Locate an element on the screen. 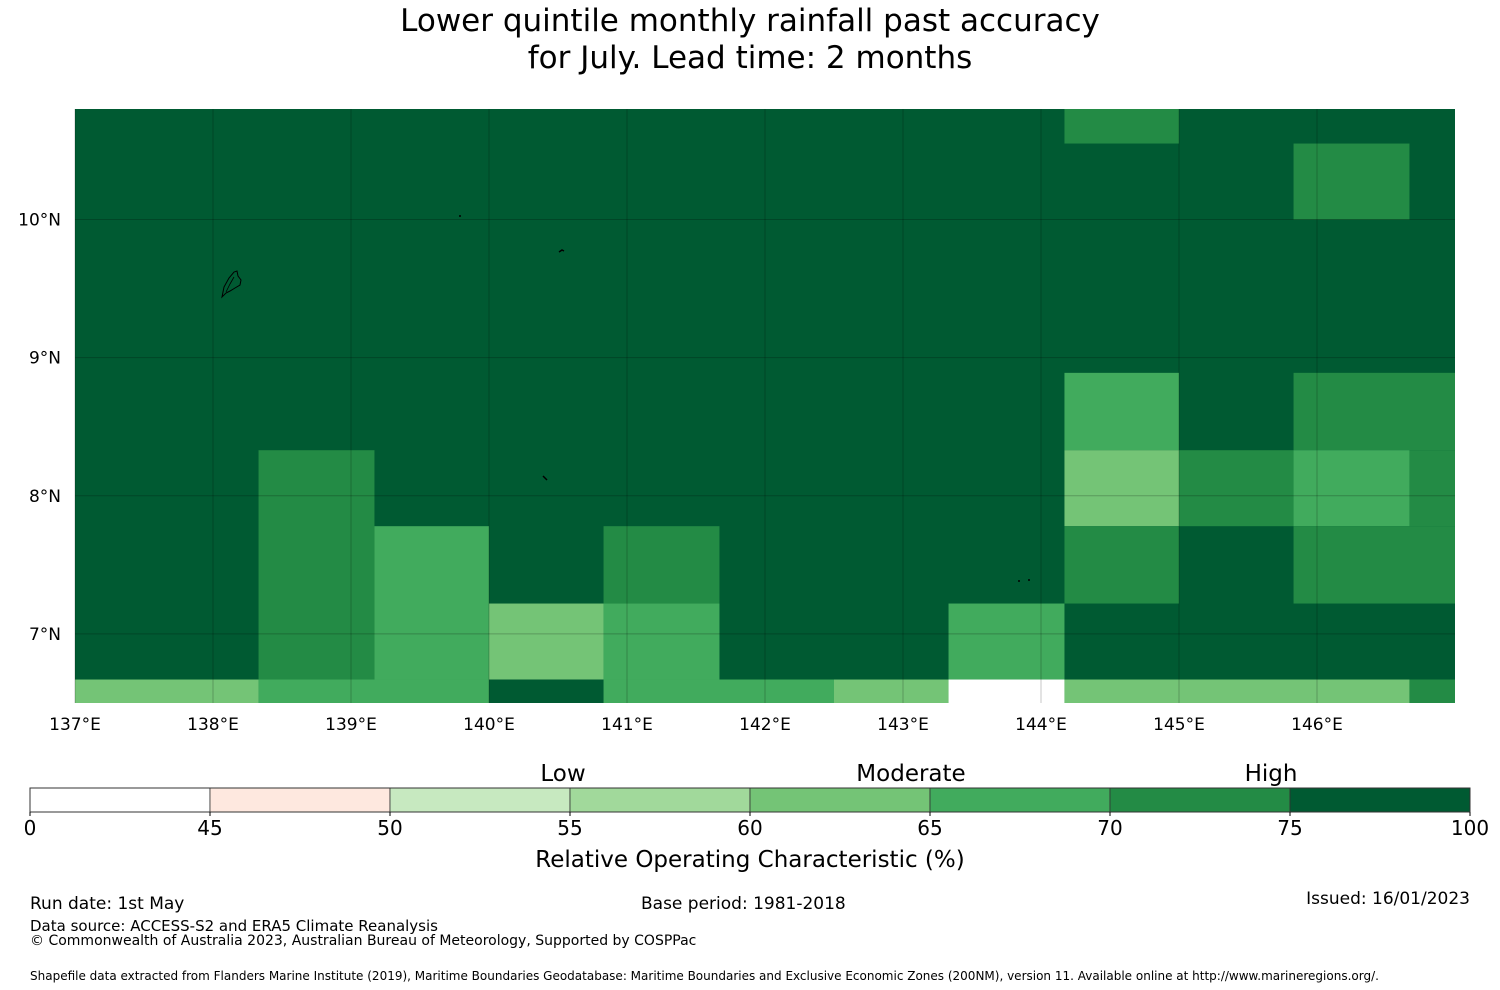 This screenshot has width=1500, height=990. y-tick-label: 8°N is located at coordinates (45, 497).